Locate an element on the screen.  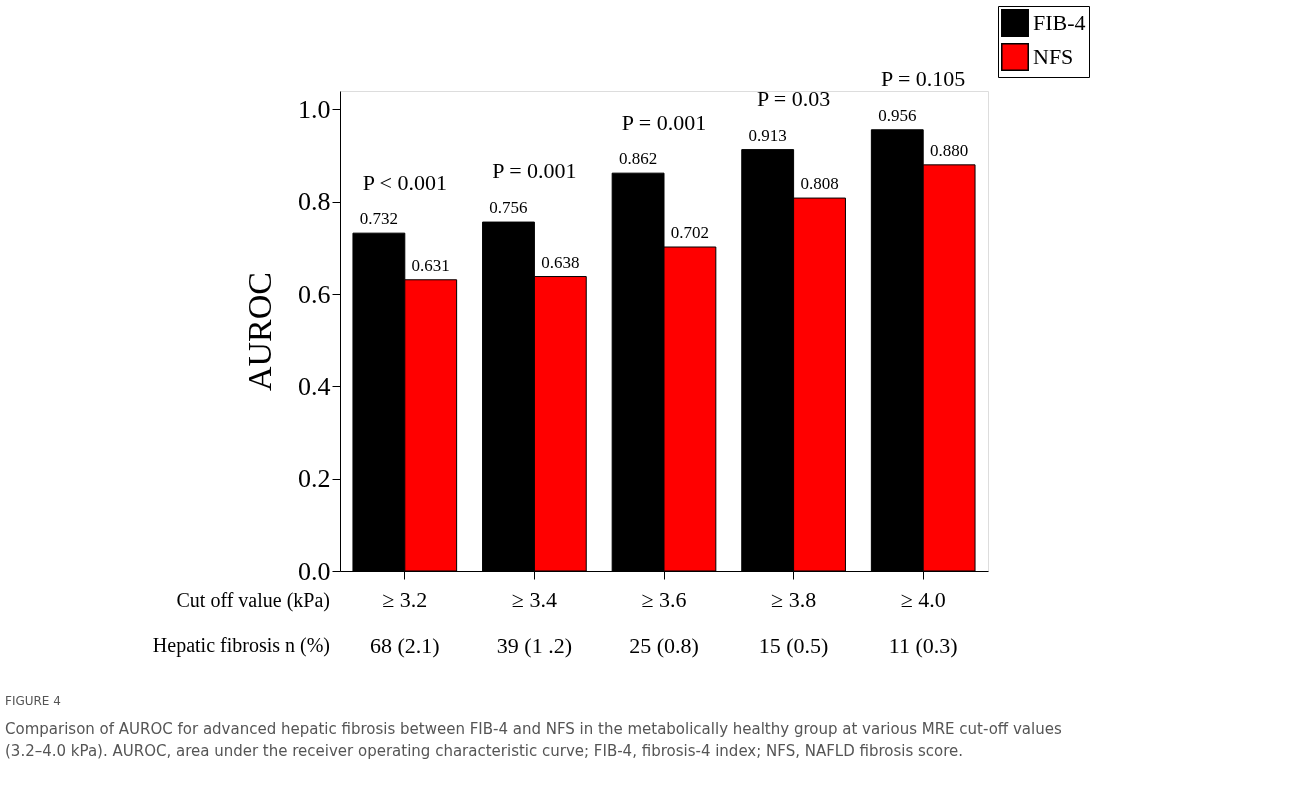
text: 11 (0.3) is located at coordinates (923, 645).